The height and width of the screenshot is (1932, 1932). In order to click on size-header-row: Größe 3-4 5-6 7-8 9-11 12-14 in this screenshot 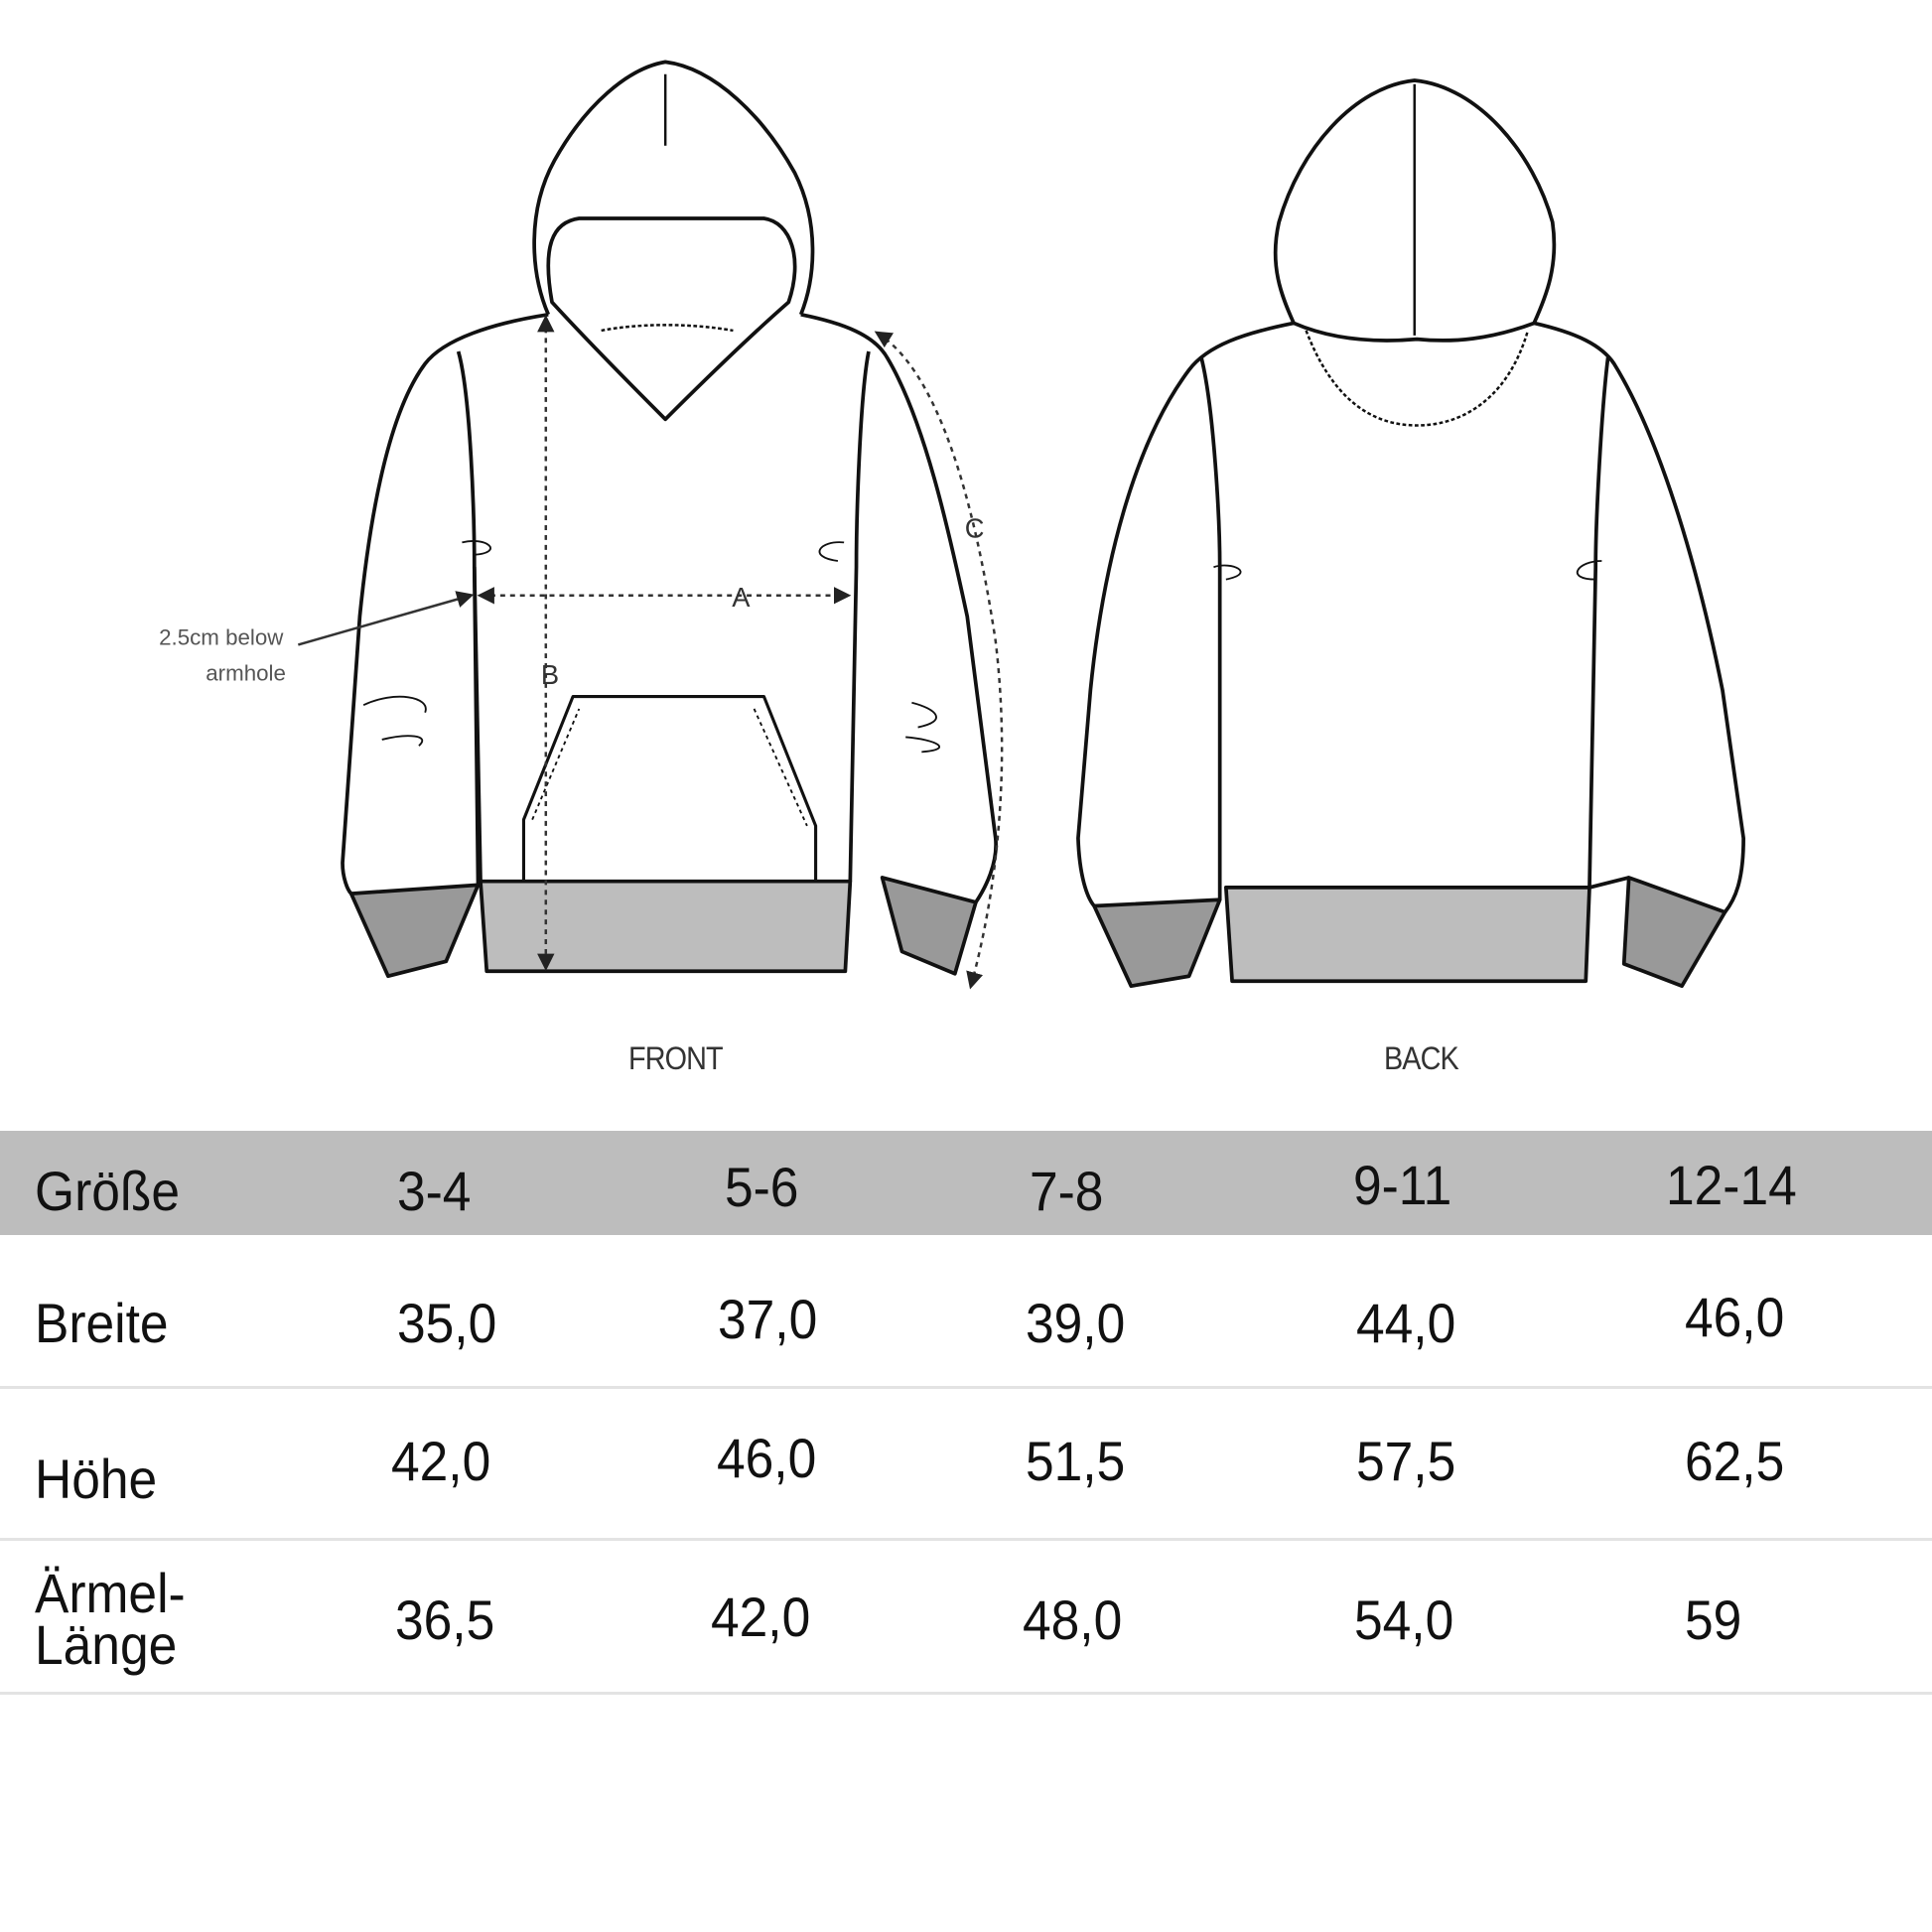, I will do `click(966, 1183)`.